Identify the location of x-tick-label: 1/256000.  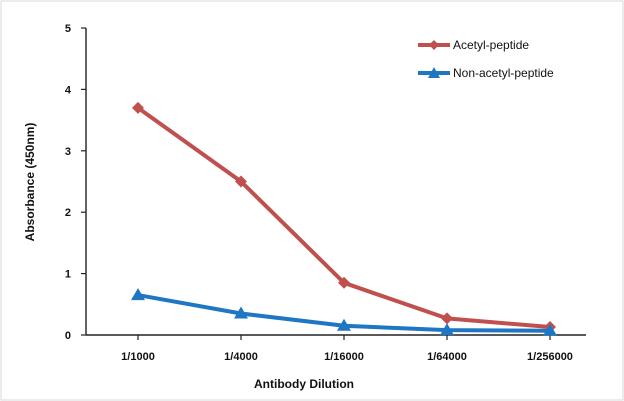
(550, 357).